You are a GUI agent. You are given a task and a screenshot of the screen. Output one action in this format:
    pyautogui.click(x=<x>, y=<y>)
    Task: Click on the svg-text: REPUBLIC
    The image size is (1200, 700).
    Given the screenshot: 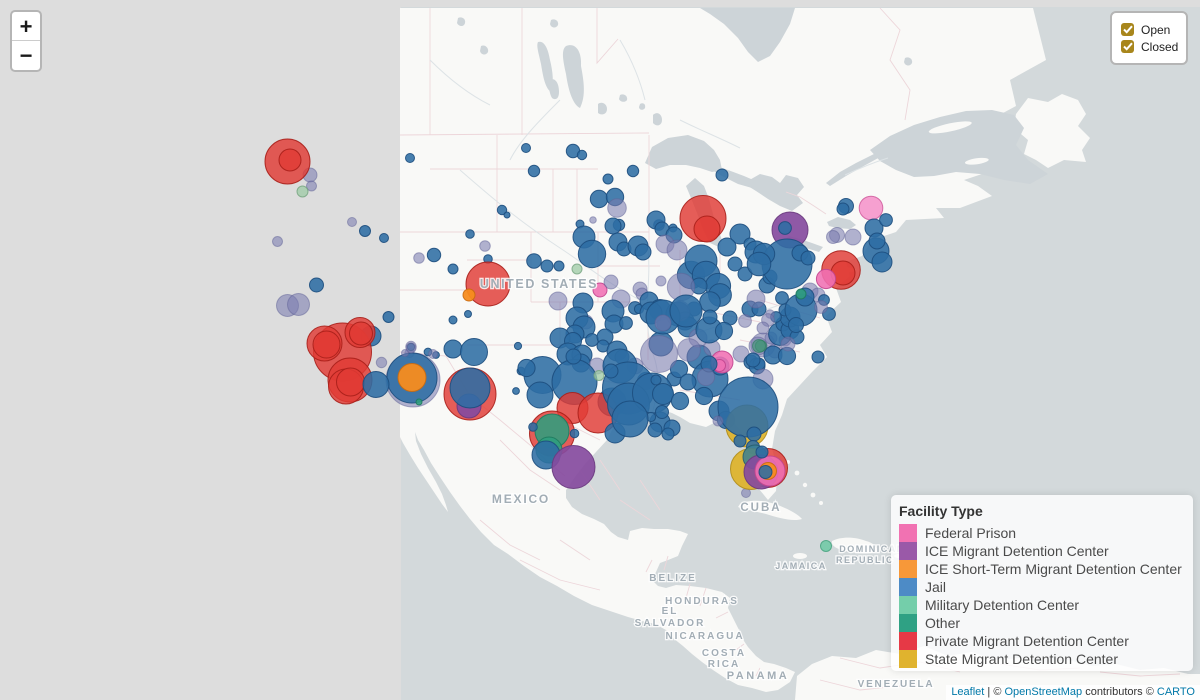 What is the action you would take?
    pyautogui.click(x=865, y=560)
    